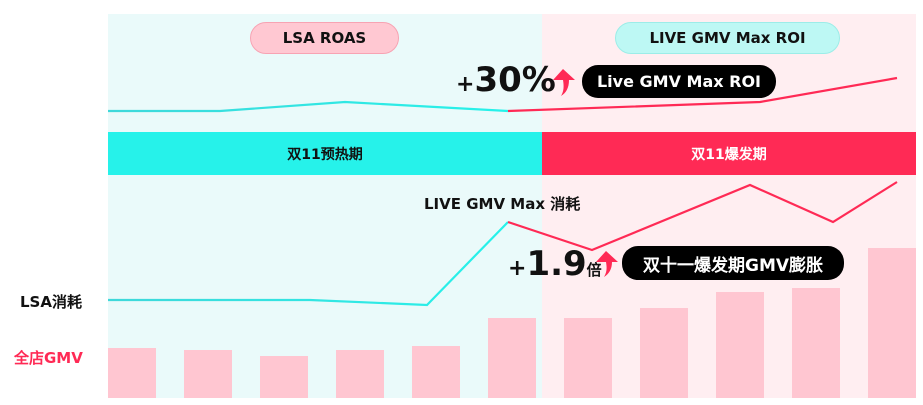 The image size is (923, 405). I want to click on store-gmv-side-label: 全店GMV, so click(48, 358).